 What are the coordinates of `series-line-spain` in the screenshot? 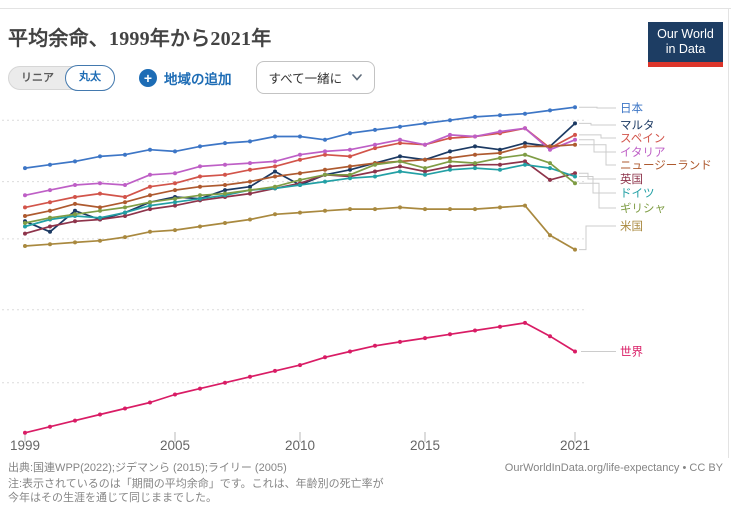 It's located at (300, 168).